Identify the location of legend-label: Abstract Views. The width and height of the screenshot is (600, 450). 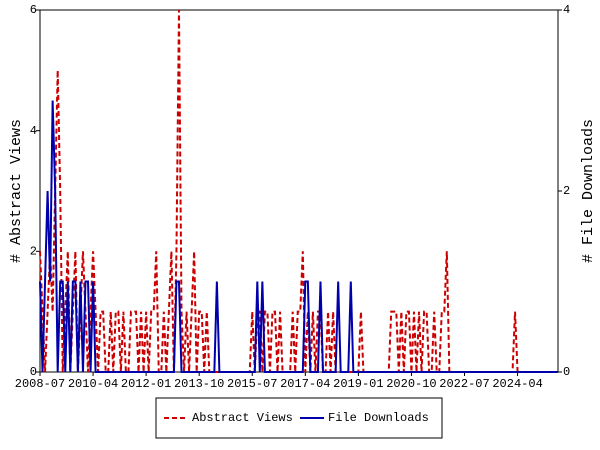
(242, 418).